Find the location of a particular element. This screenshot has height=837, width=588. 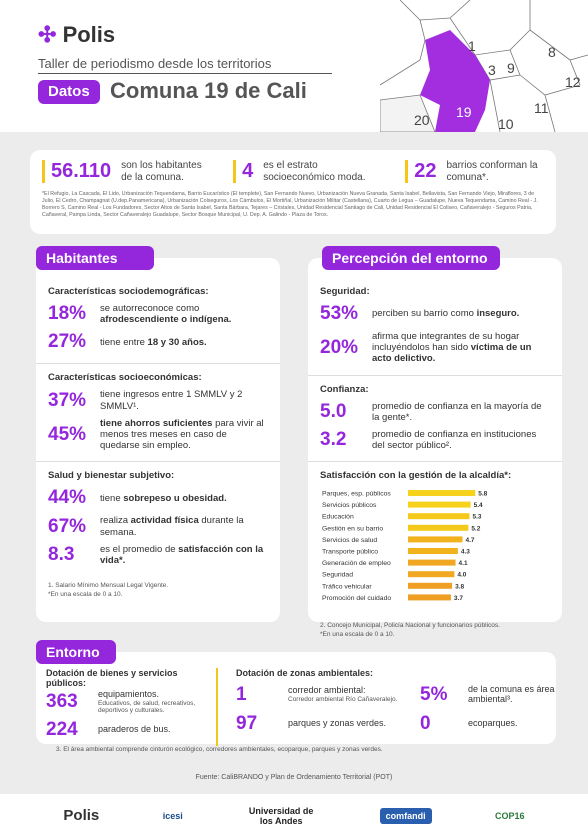

title: Comuna 19 de Cali is located at coordinates (208, 90).